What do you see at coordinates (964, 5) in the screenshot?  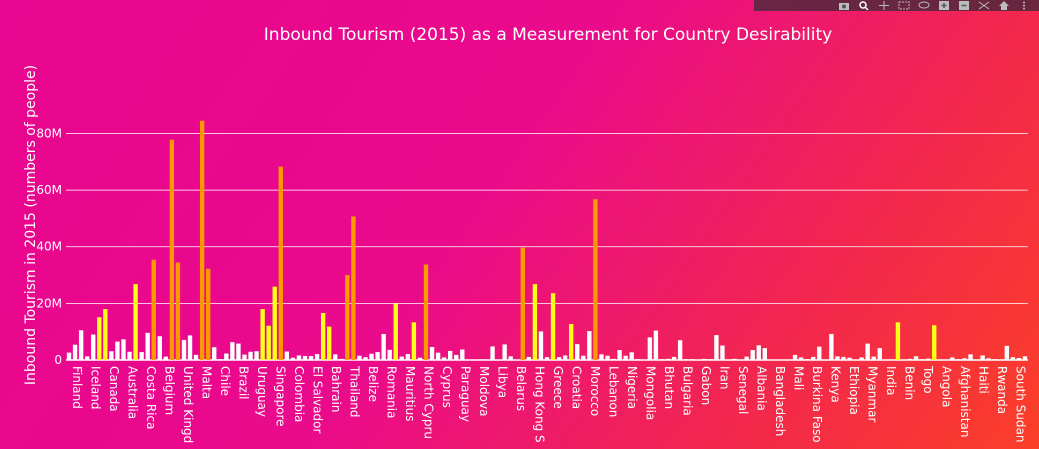 I see `zoom-out-icon` at bounding box center [964, 5].